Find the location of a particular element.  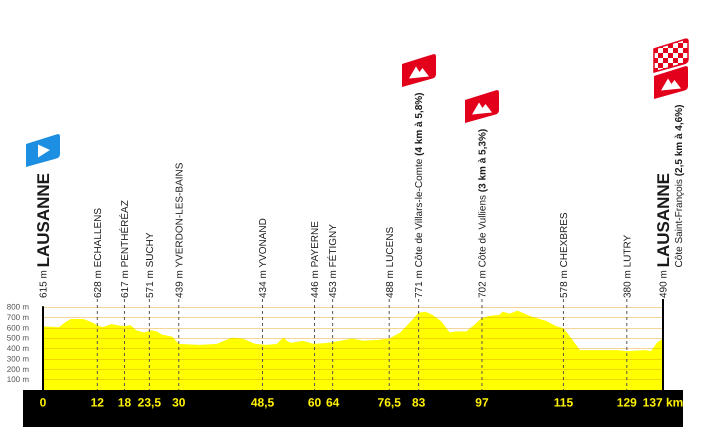

y-tick-label: 400 m is located at coordinates (18, 348).